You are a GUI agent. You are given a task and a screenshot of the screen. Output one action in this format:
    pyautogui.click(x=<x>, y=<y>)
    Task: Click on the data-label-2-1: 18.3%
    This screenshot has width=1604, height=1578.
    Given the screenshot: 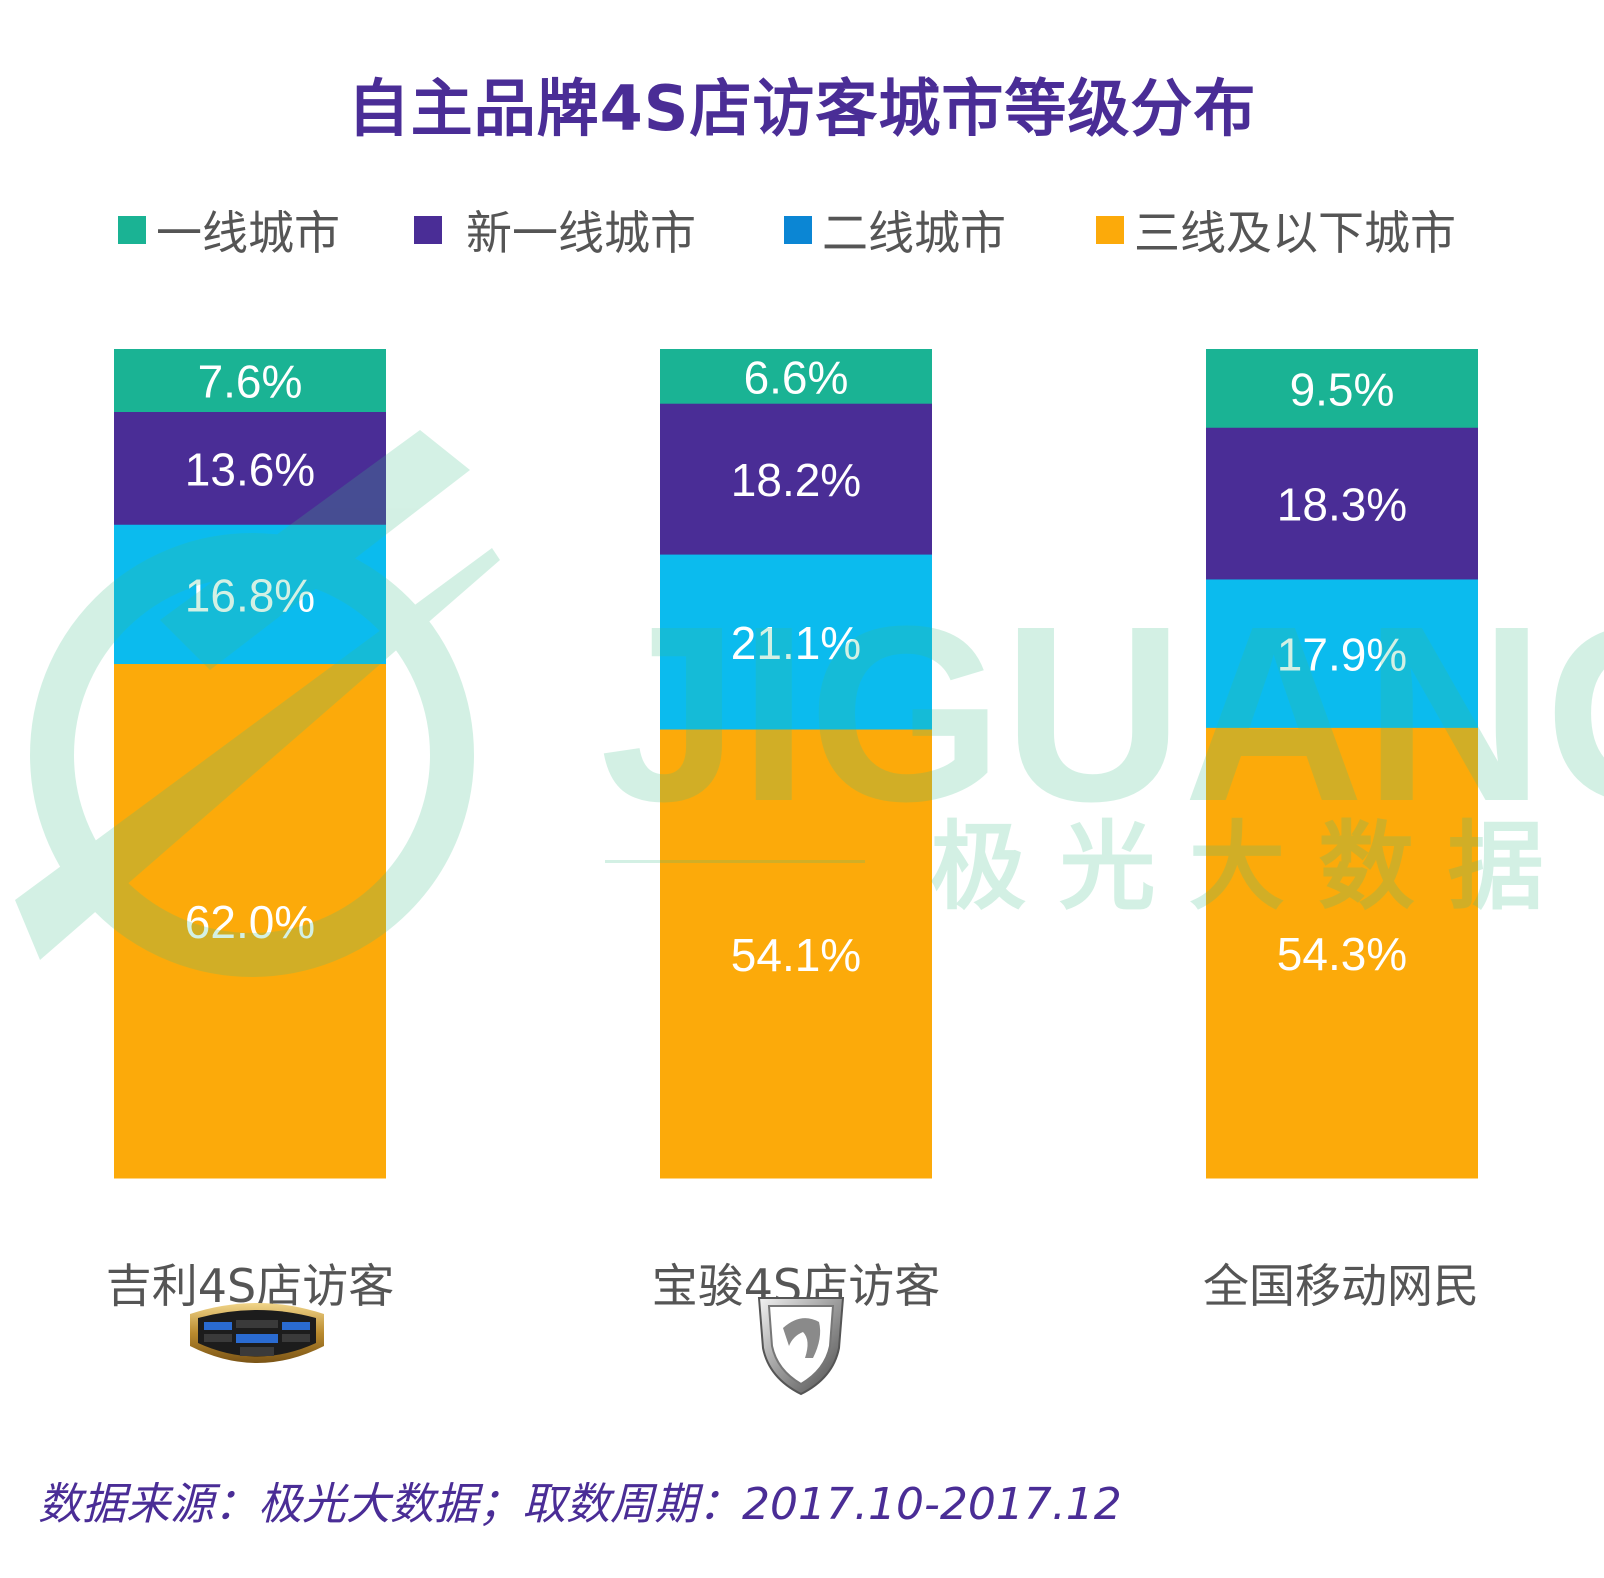 What is the action you would take?
    pyautogui.click(x=1342, y=505)
    